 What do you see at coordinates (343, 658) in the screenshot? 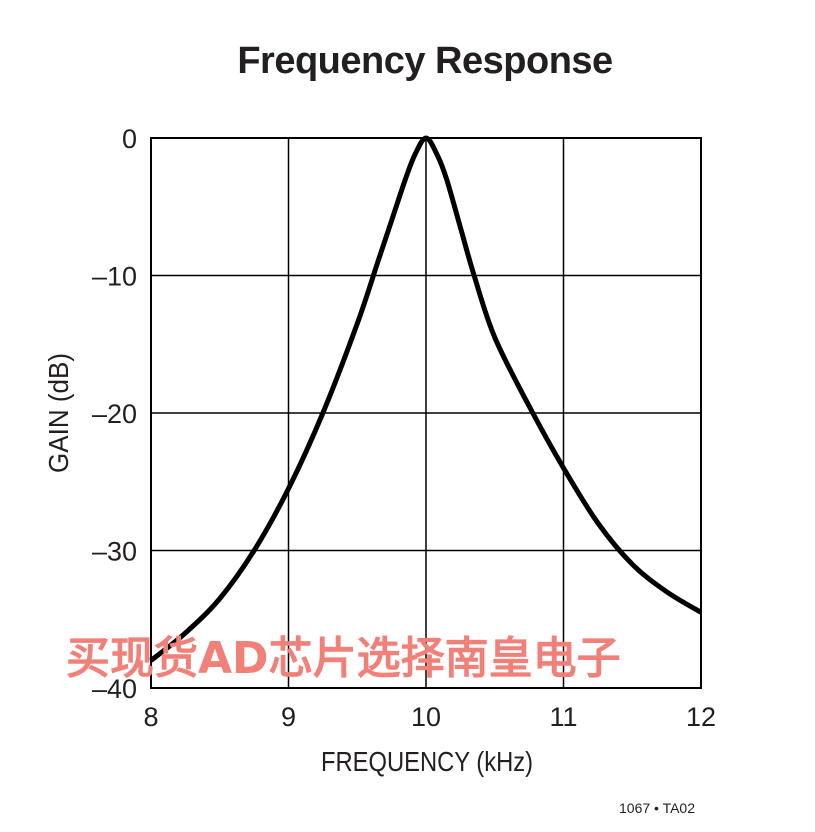
I see `watermark-text: 买现货AD芯片选择南皇电子` at bounding box center [343, 658].